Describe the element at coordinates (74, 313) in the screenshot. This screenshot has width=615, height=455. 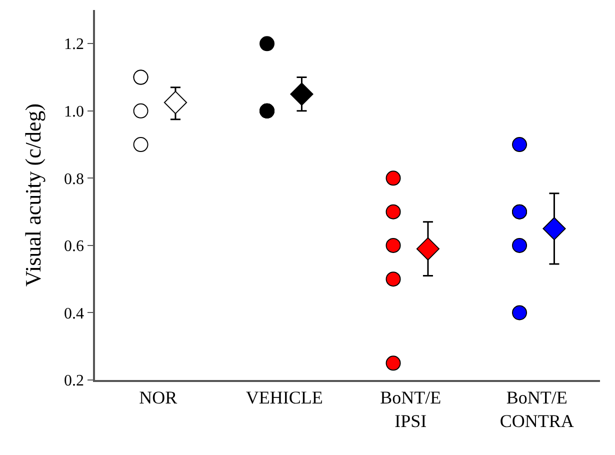
I see `y-tick-label: 0.4` at that location.